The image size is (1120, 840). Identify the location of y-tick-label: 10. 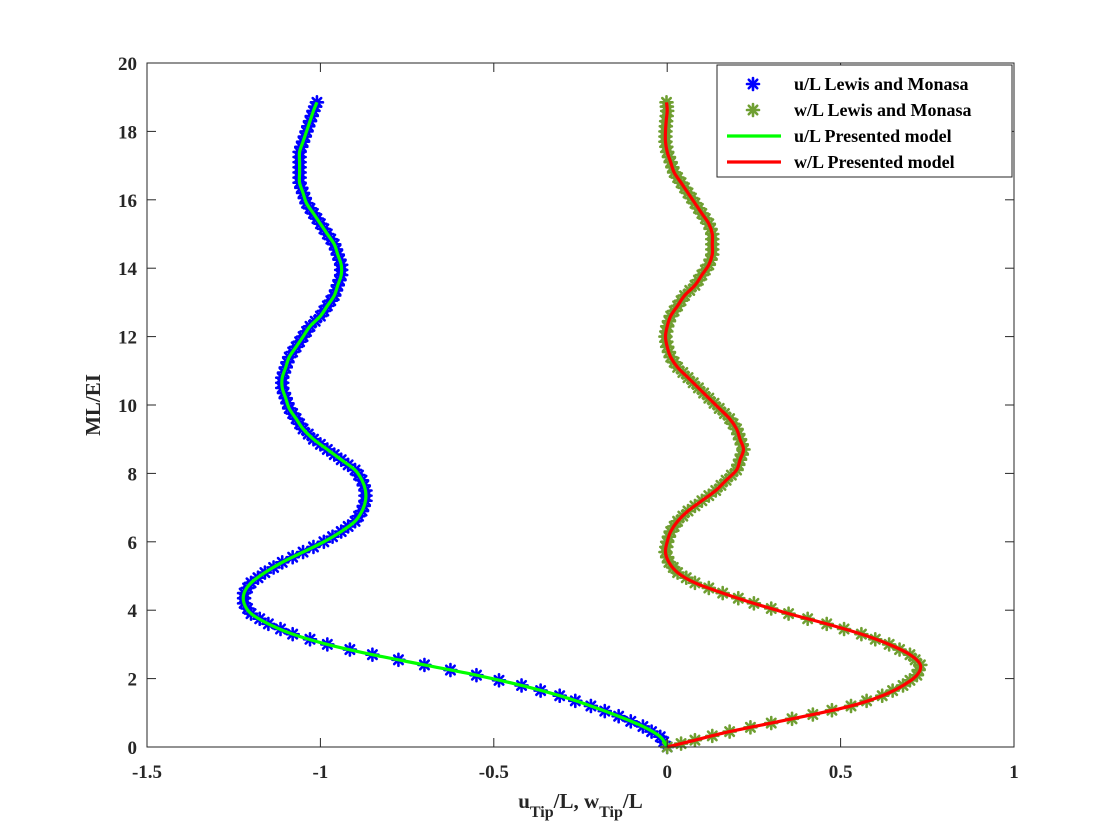
(127, 406).